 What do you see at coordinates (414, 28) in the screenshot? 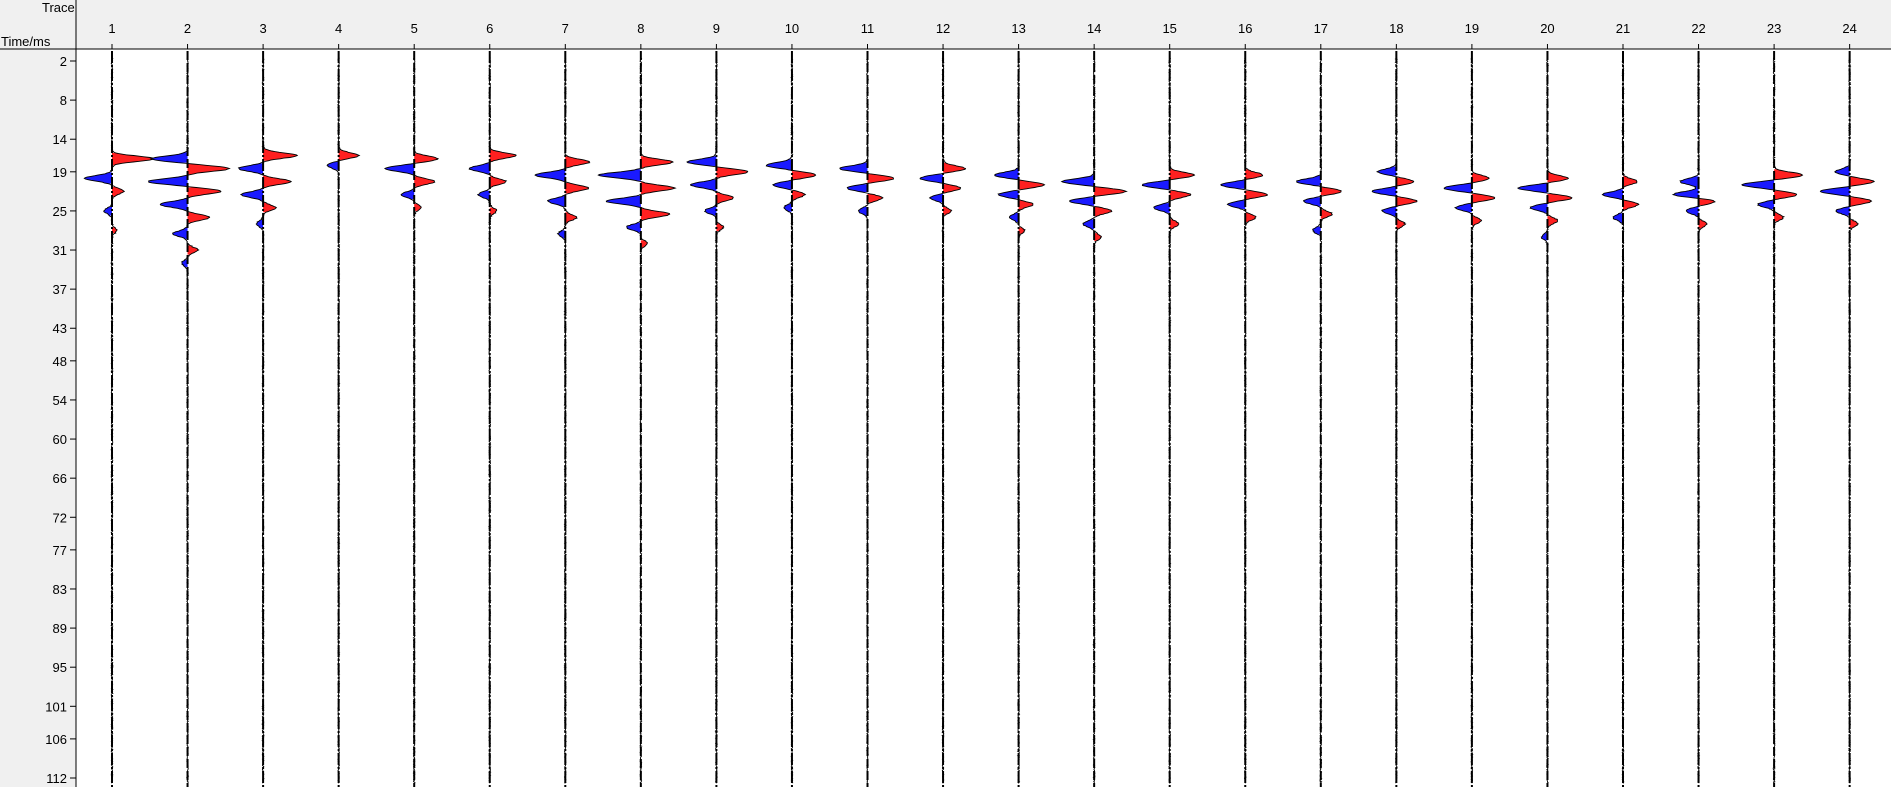
I see `trace-tick-label: 5` at bounding box center [414, 28].